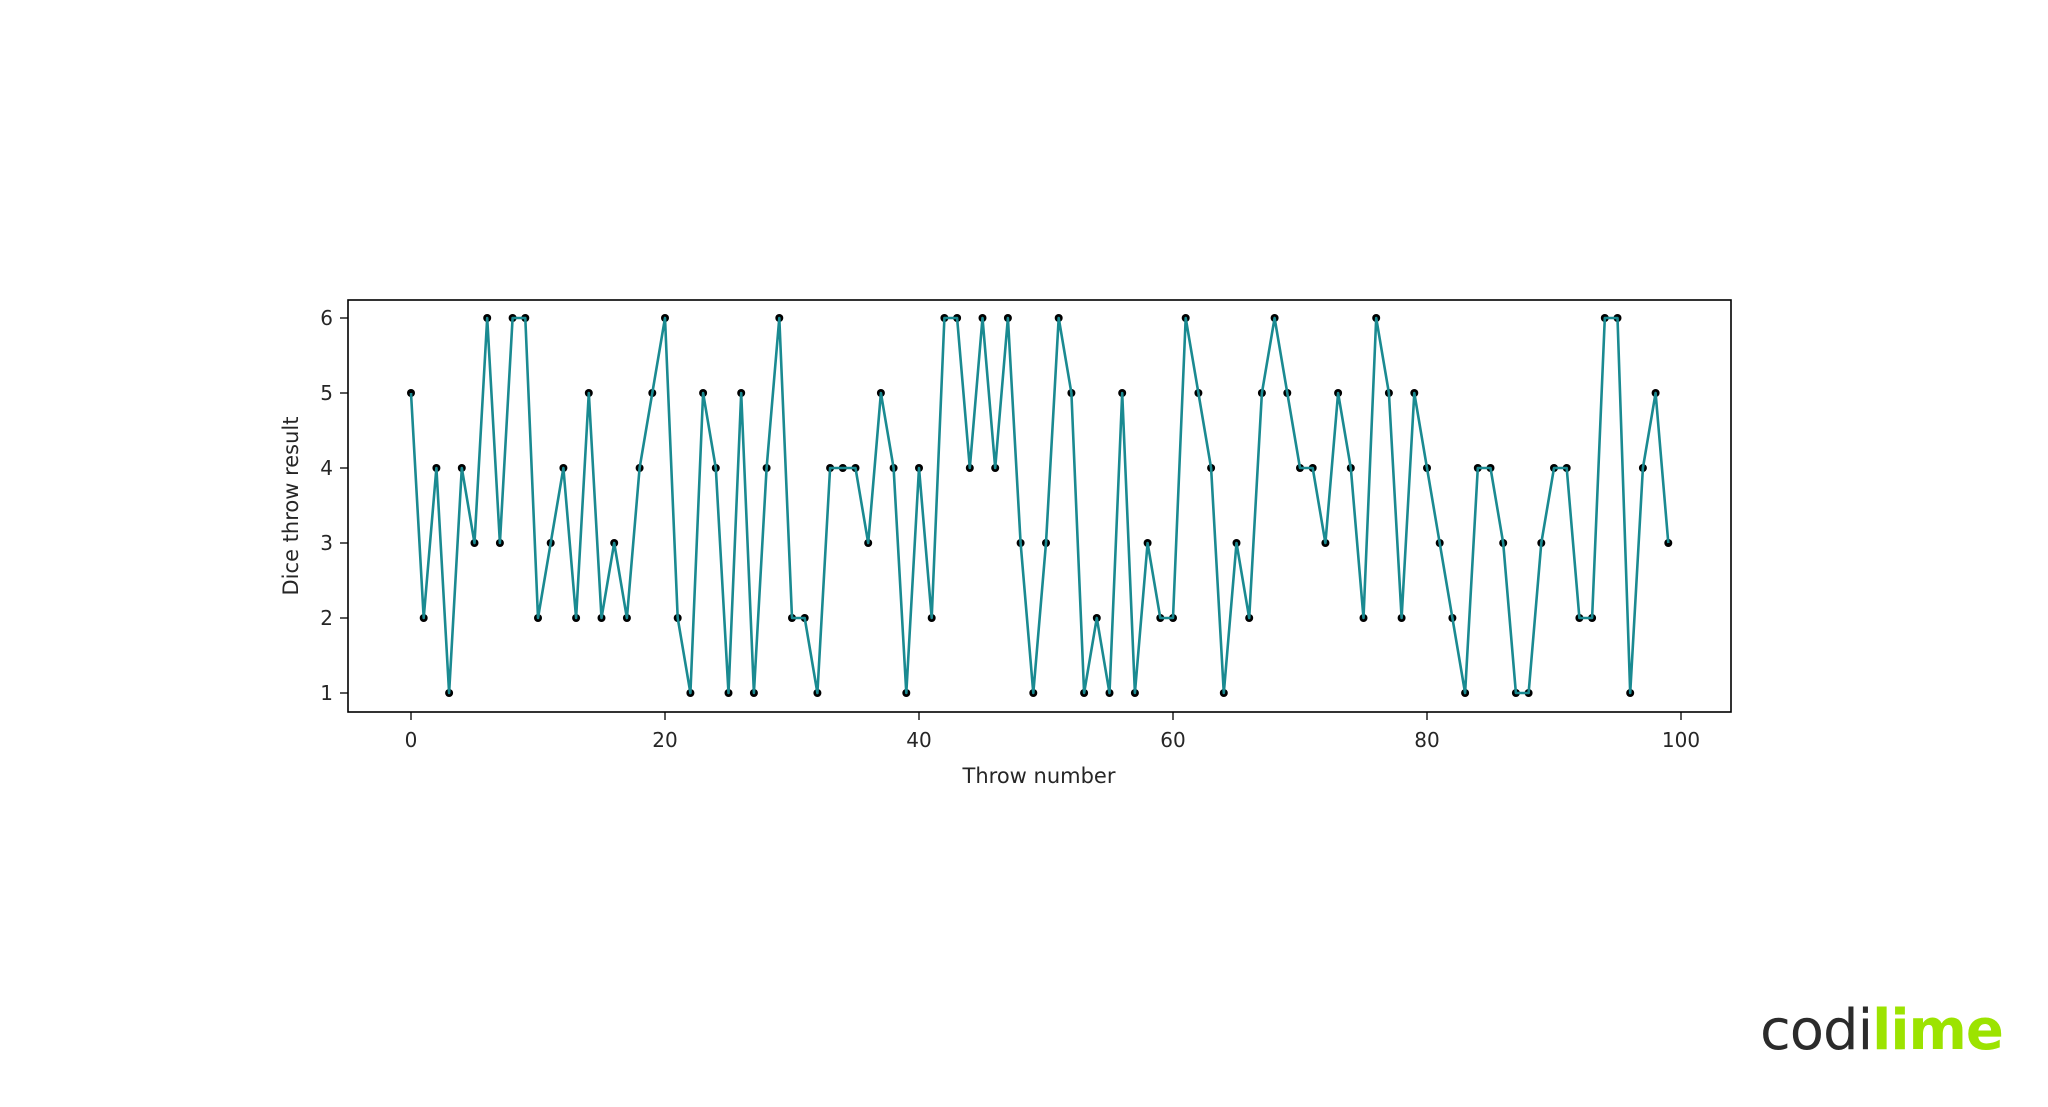  I want to click on logo-text-lime: lime, so click(1938, 1030).